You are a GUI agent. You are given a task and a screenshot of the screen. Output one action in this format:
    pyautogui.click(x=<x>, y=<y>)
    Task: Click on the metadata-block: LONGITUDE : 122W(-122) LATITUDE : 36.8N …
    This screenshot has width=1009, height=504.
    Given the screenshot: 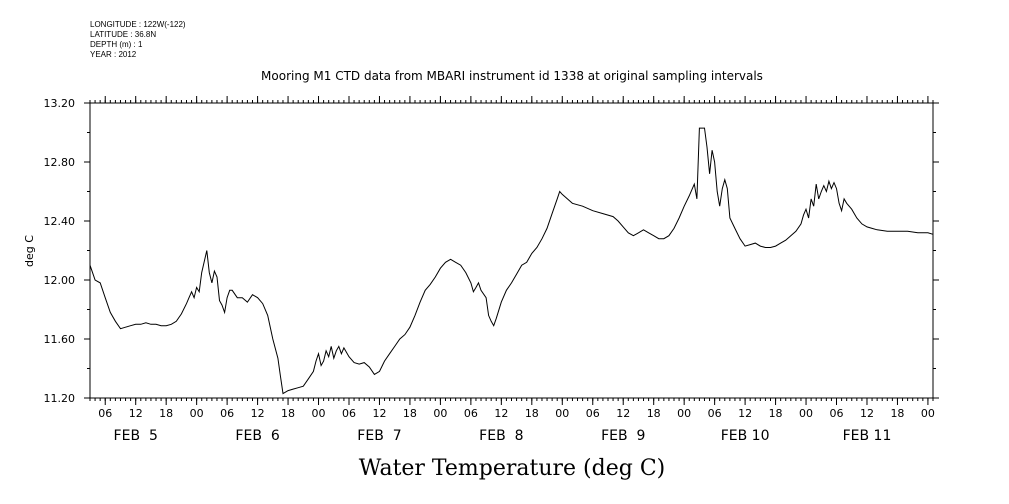 What is the action you would take?
    pyautogui.click(x=138, y=40)
    